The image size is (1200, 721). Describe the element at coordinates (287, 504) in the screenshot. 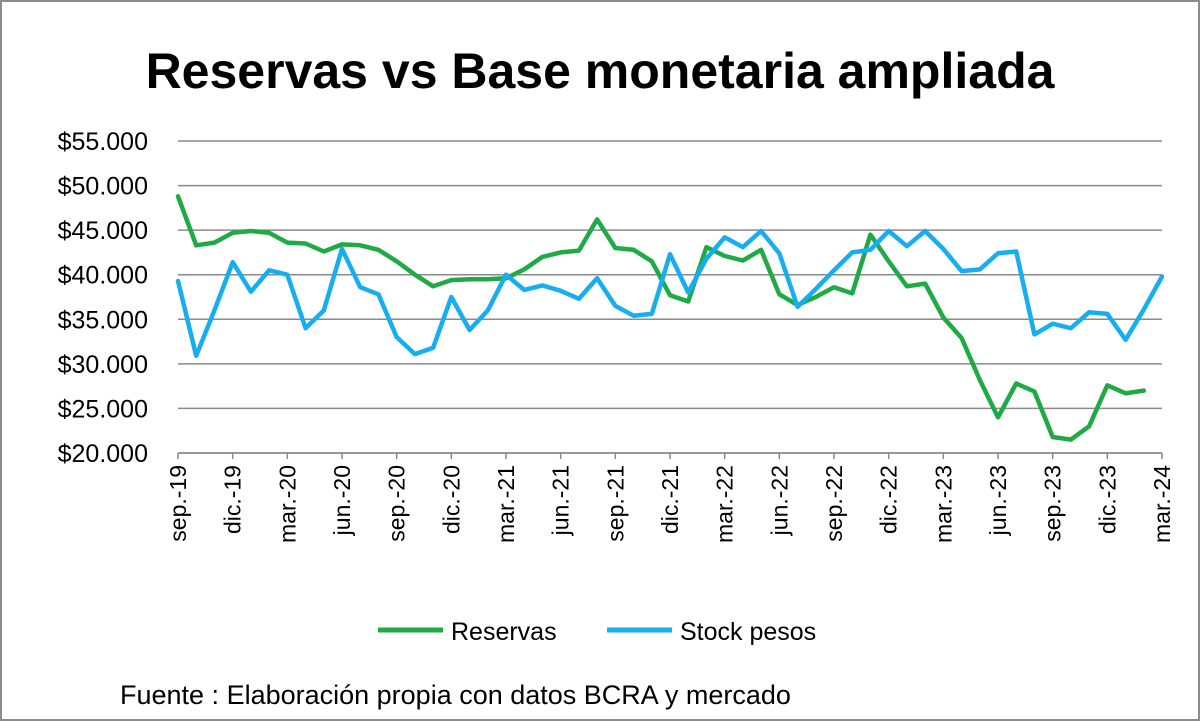

I see `x-tick-label: mar.-20` at that location.